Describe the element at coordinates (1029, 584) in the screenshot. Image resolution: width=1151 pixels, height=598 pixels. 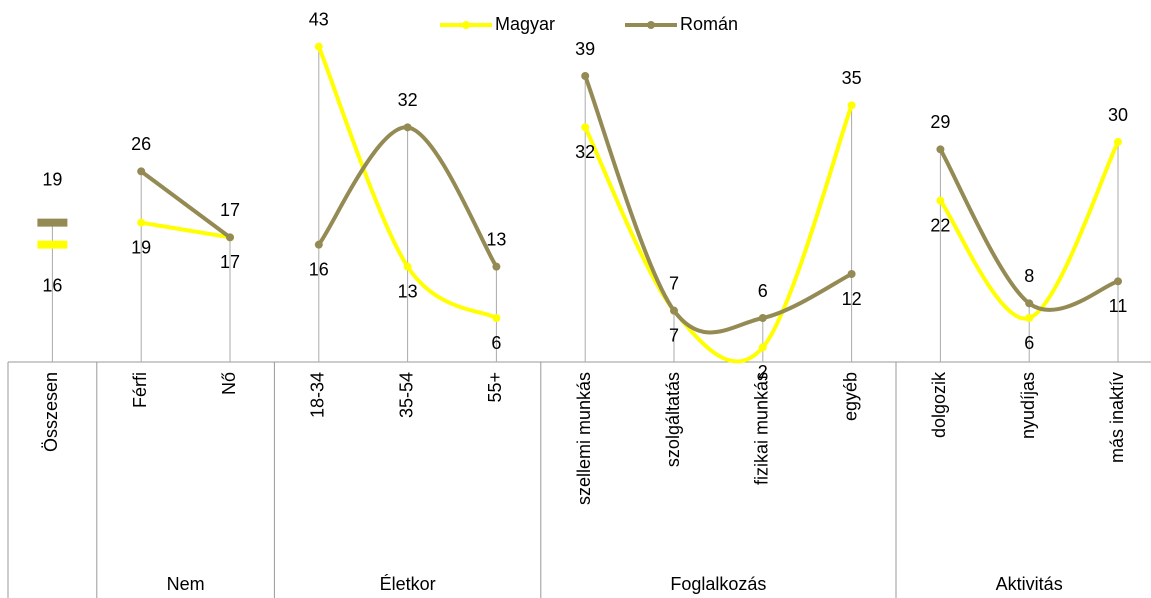
I see `group-label: Aktivitás` at that location.